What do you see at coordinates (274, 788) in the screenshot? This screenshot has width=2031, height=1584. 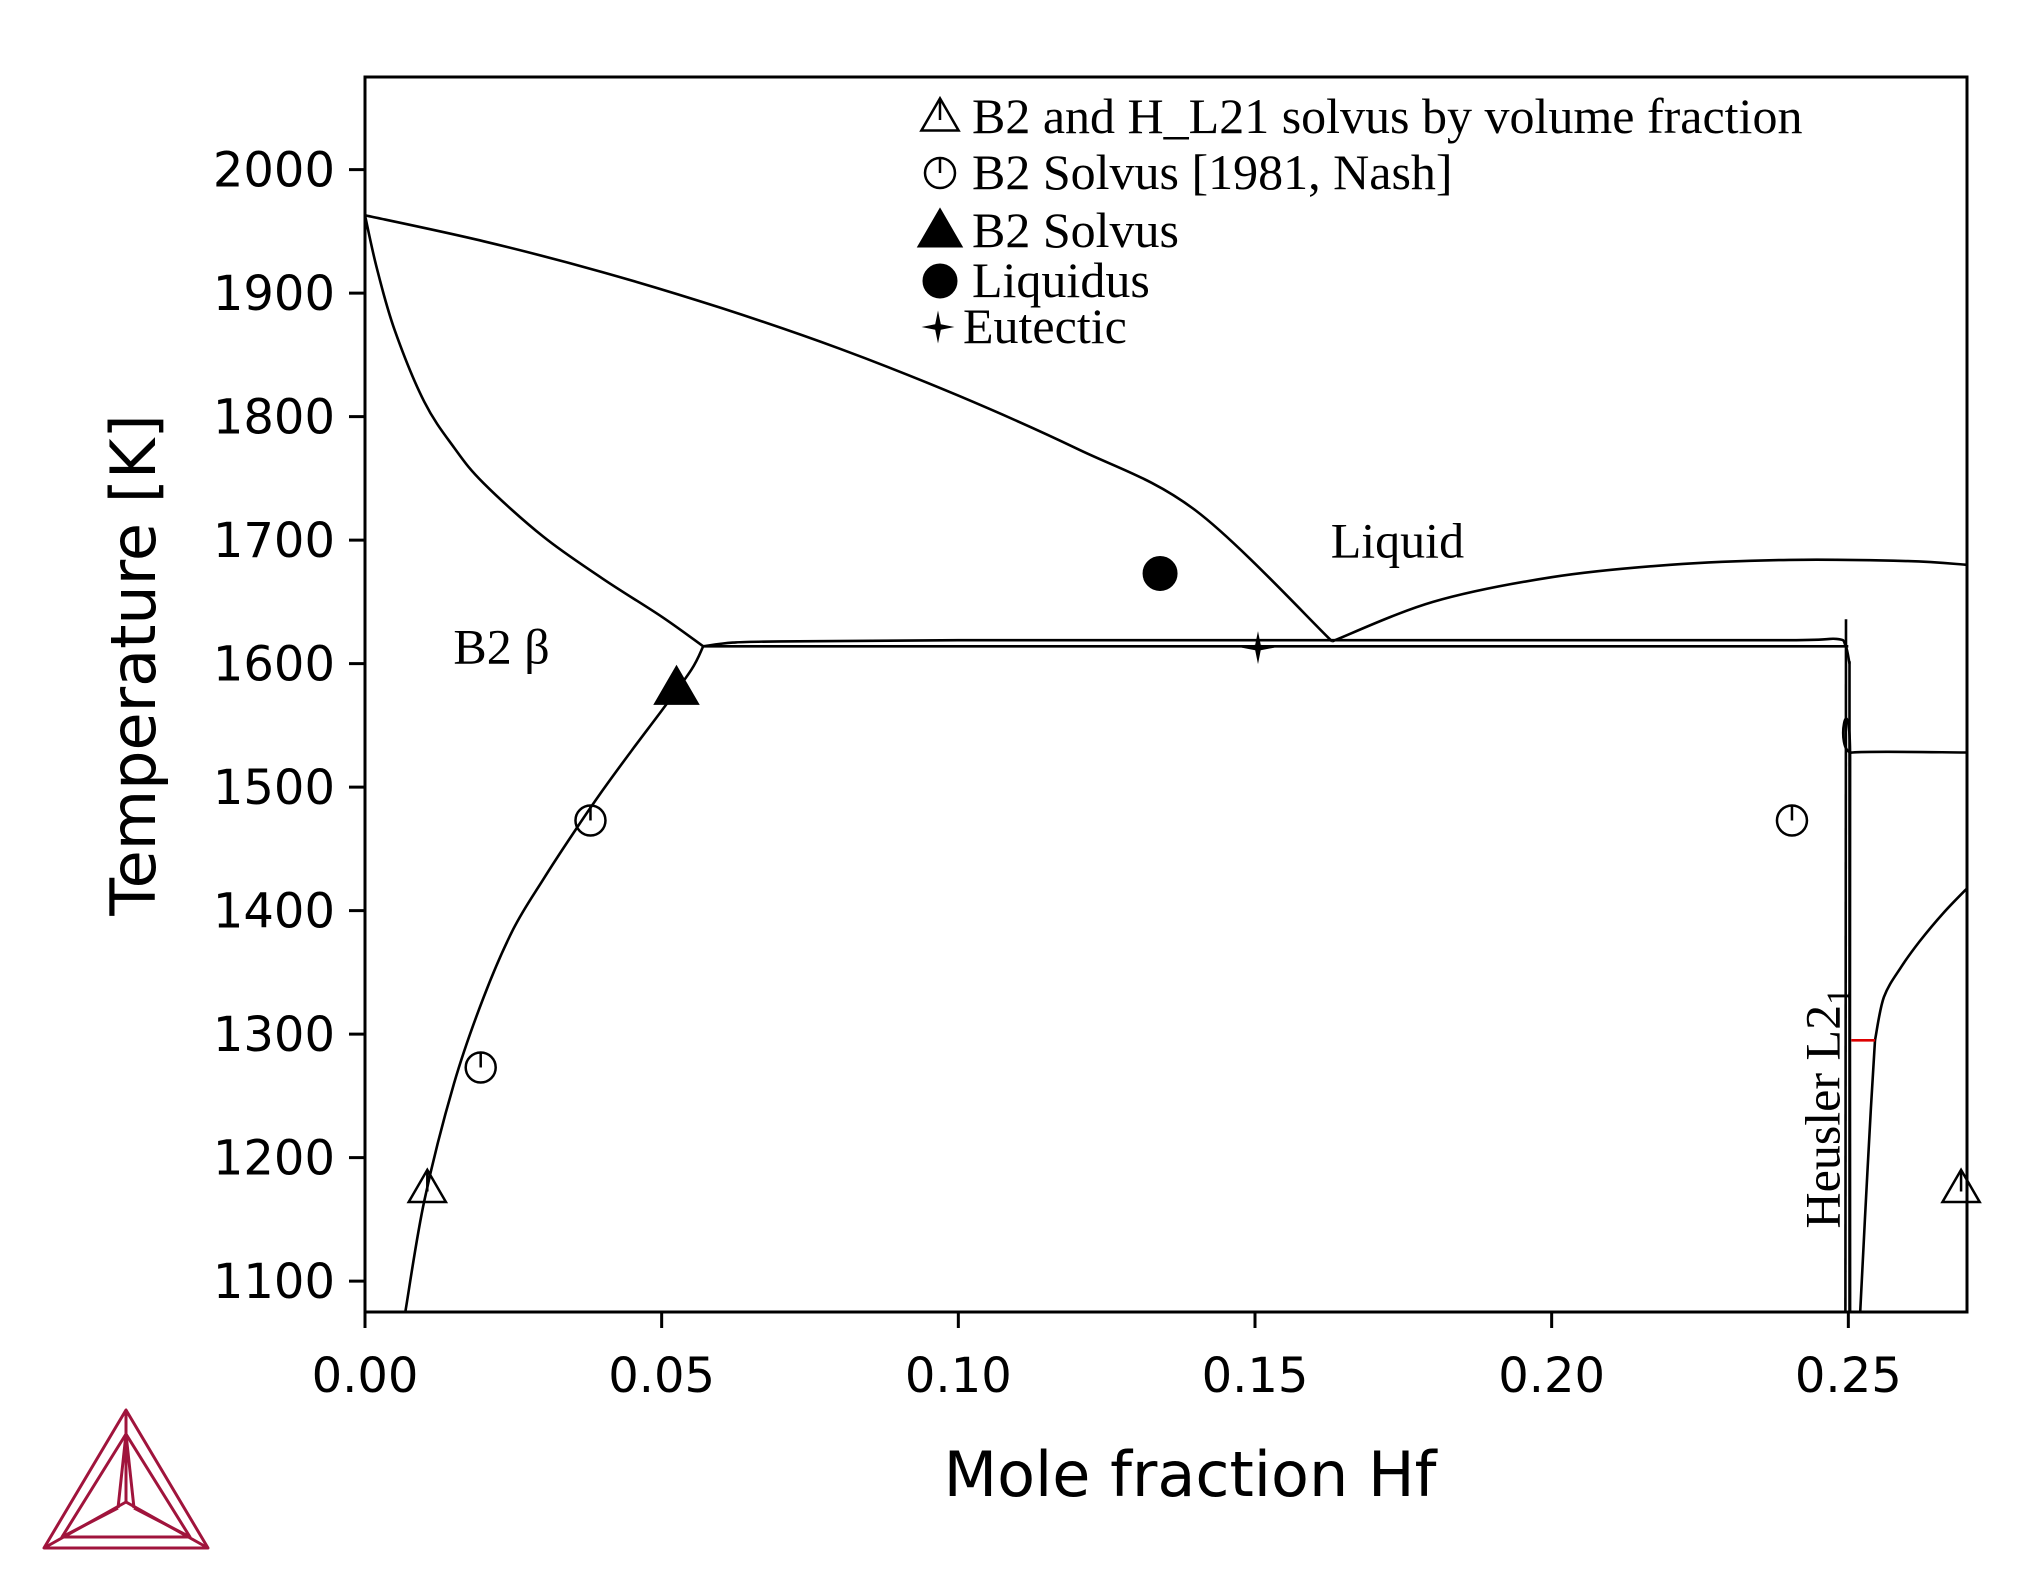 I see `y-tick-label: 1500` at bounding box center [274, 788].